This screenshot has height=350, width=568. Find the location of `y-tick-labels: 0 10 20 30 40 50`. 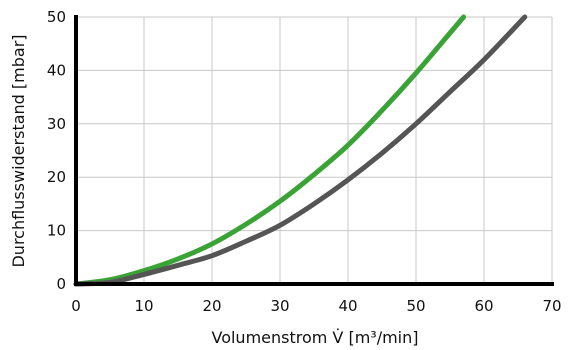

y-tick-labels: 0 10 20 30 40 50 is located at coordinates (56, 150).